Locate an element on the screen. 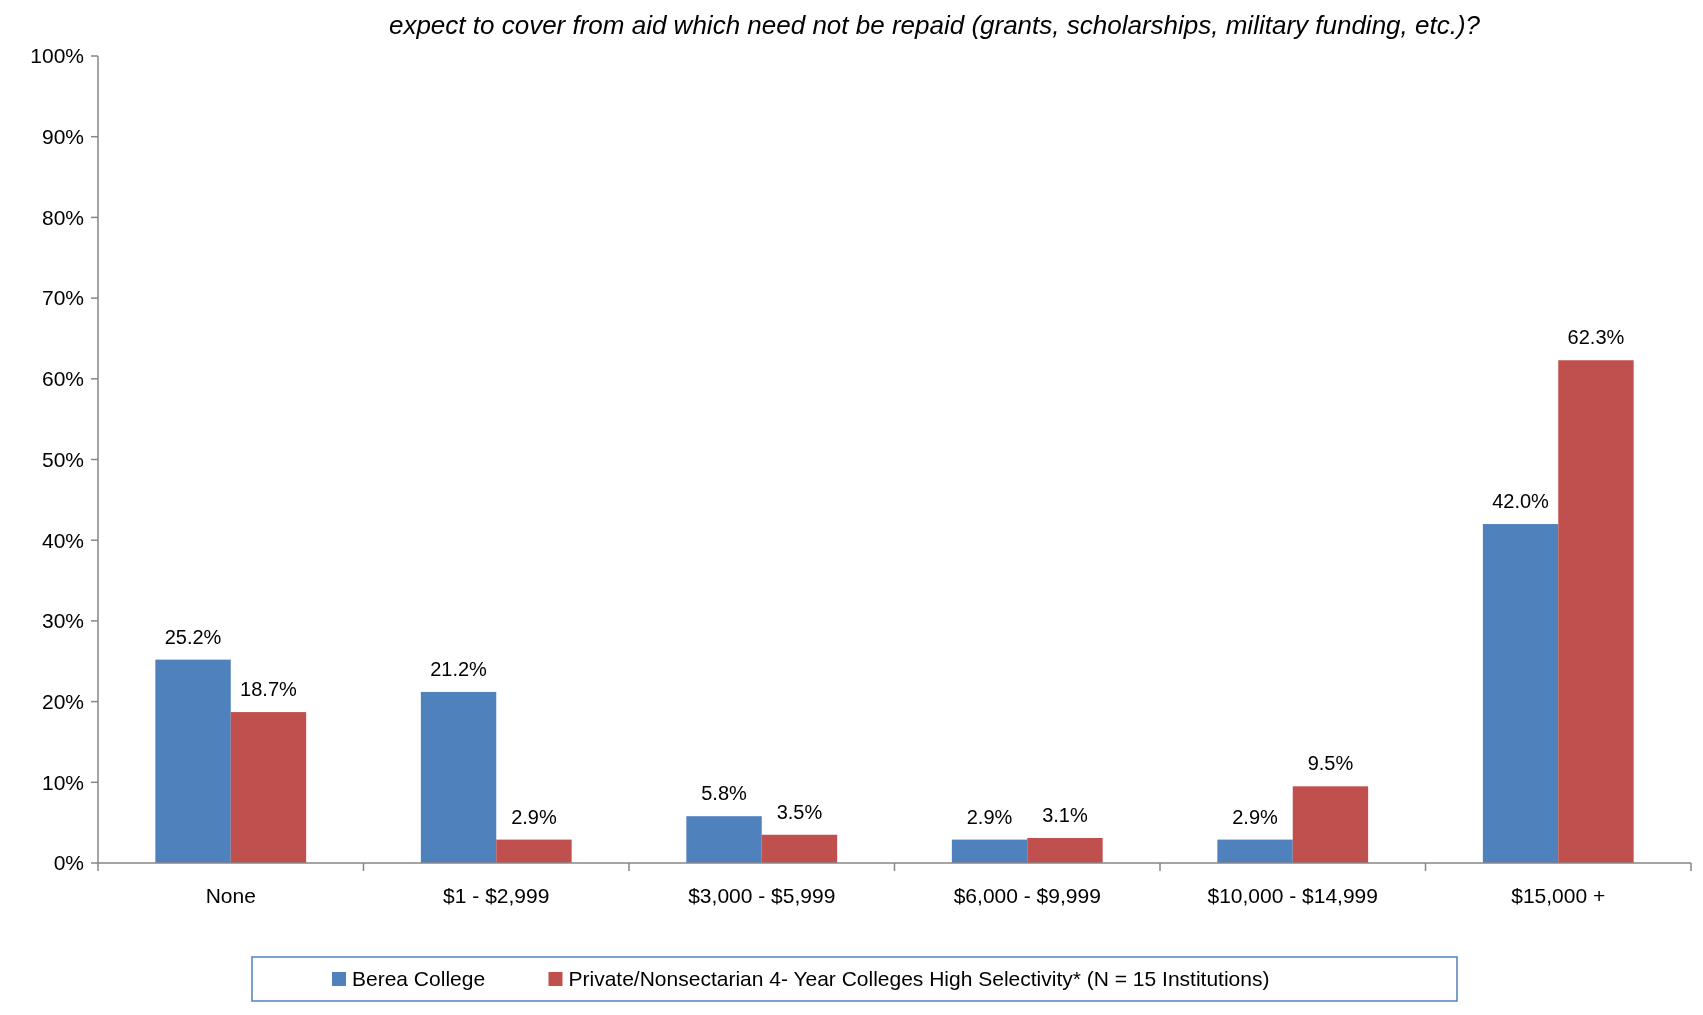 Image resolution: width=1703 pixels, height=1015 pixels. y-tick-label: 90% is located at coordinates (62, 137).